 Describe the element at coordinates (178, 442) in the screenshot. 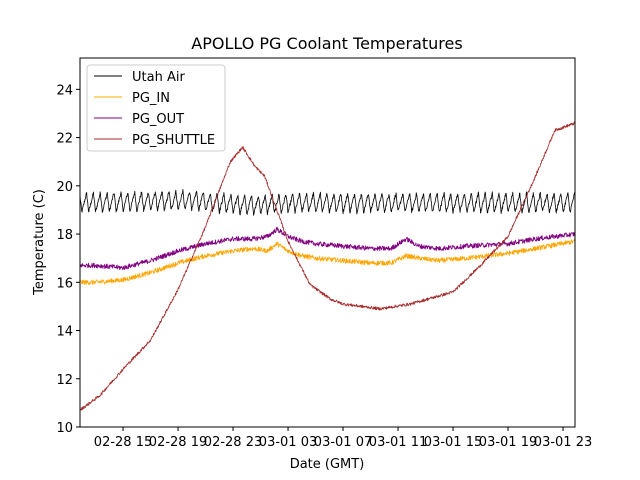

I see `x-tick-label: 02-28 19` at that location.